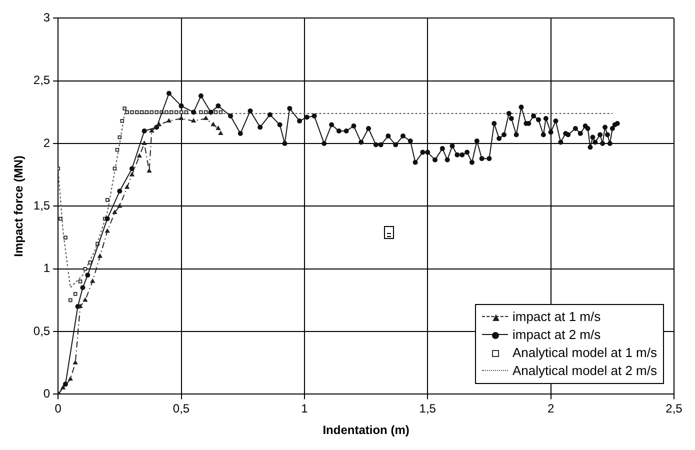 This screenshot has height=450, width=695. Describe the element at coordinates (41, 331) in the screenshot. I see `y-tick-label: 0,5` at that location.